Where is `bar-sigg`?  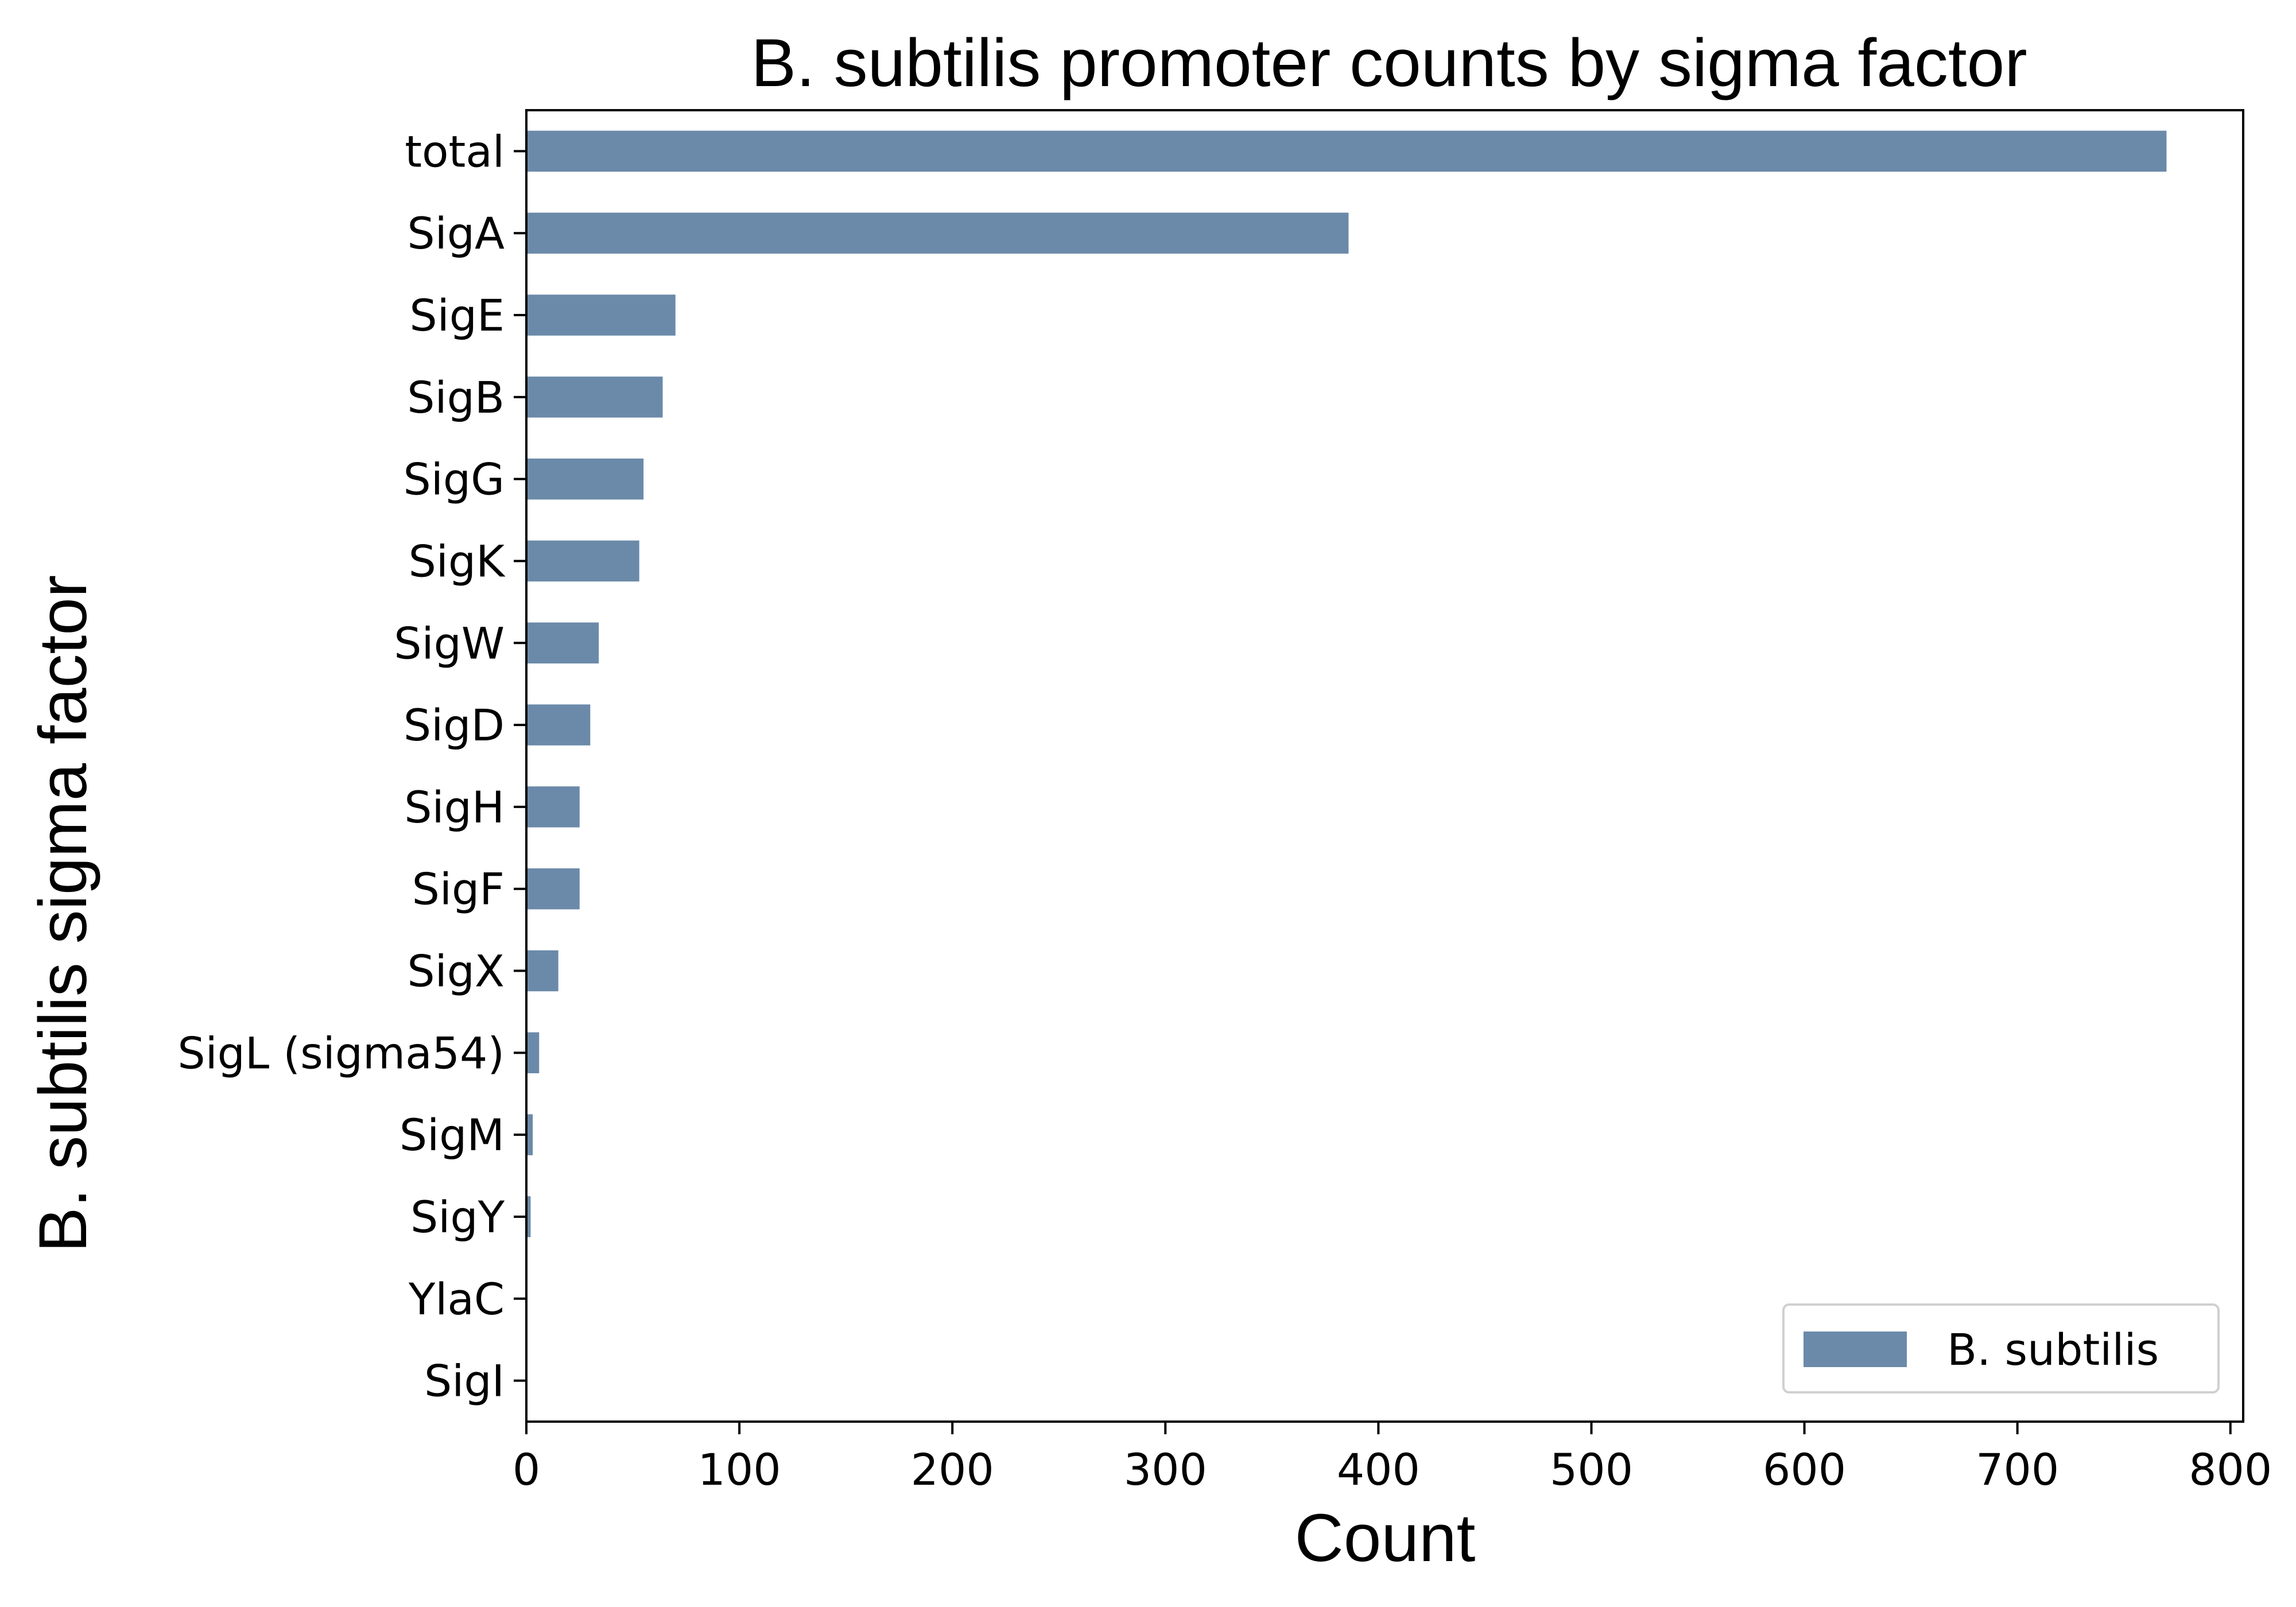
bar-sigg is located at coordinates (585, 479).